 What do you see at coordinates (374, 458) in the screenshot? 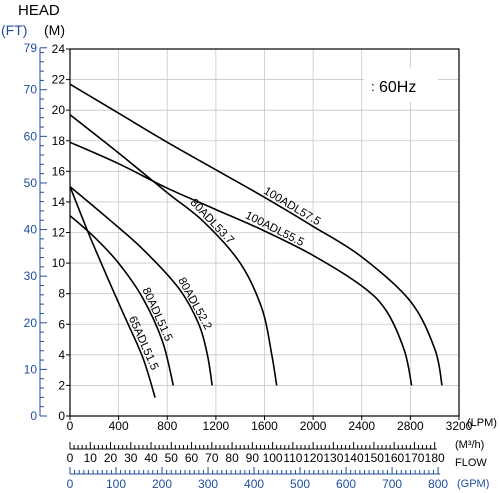
I see `m3h-axis-tick-label: 150` at bounding box center [374, 458].